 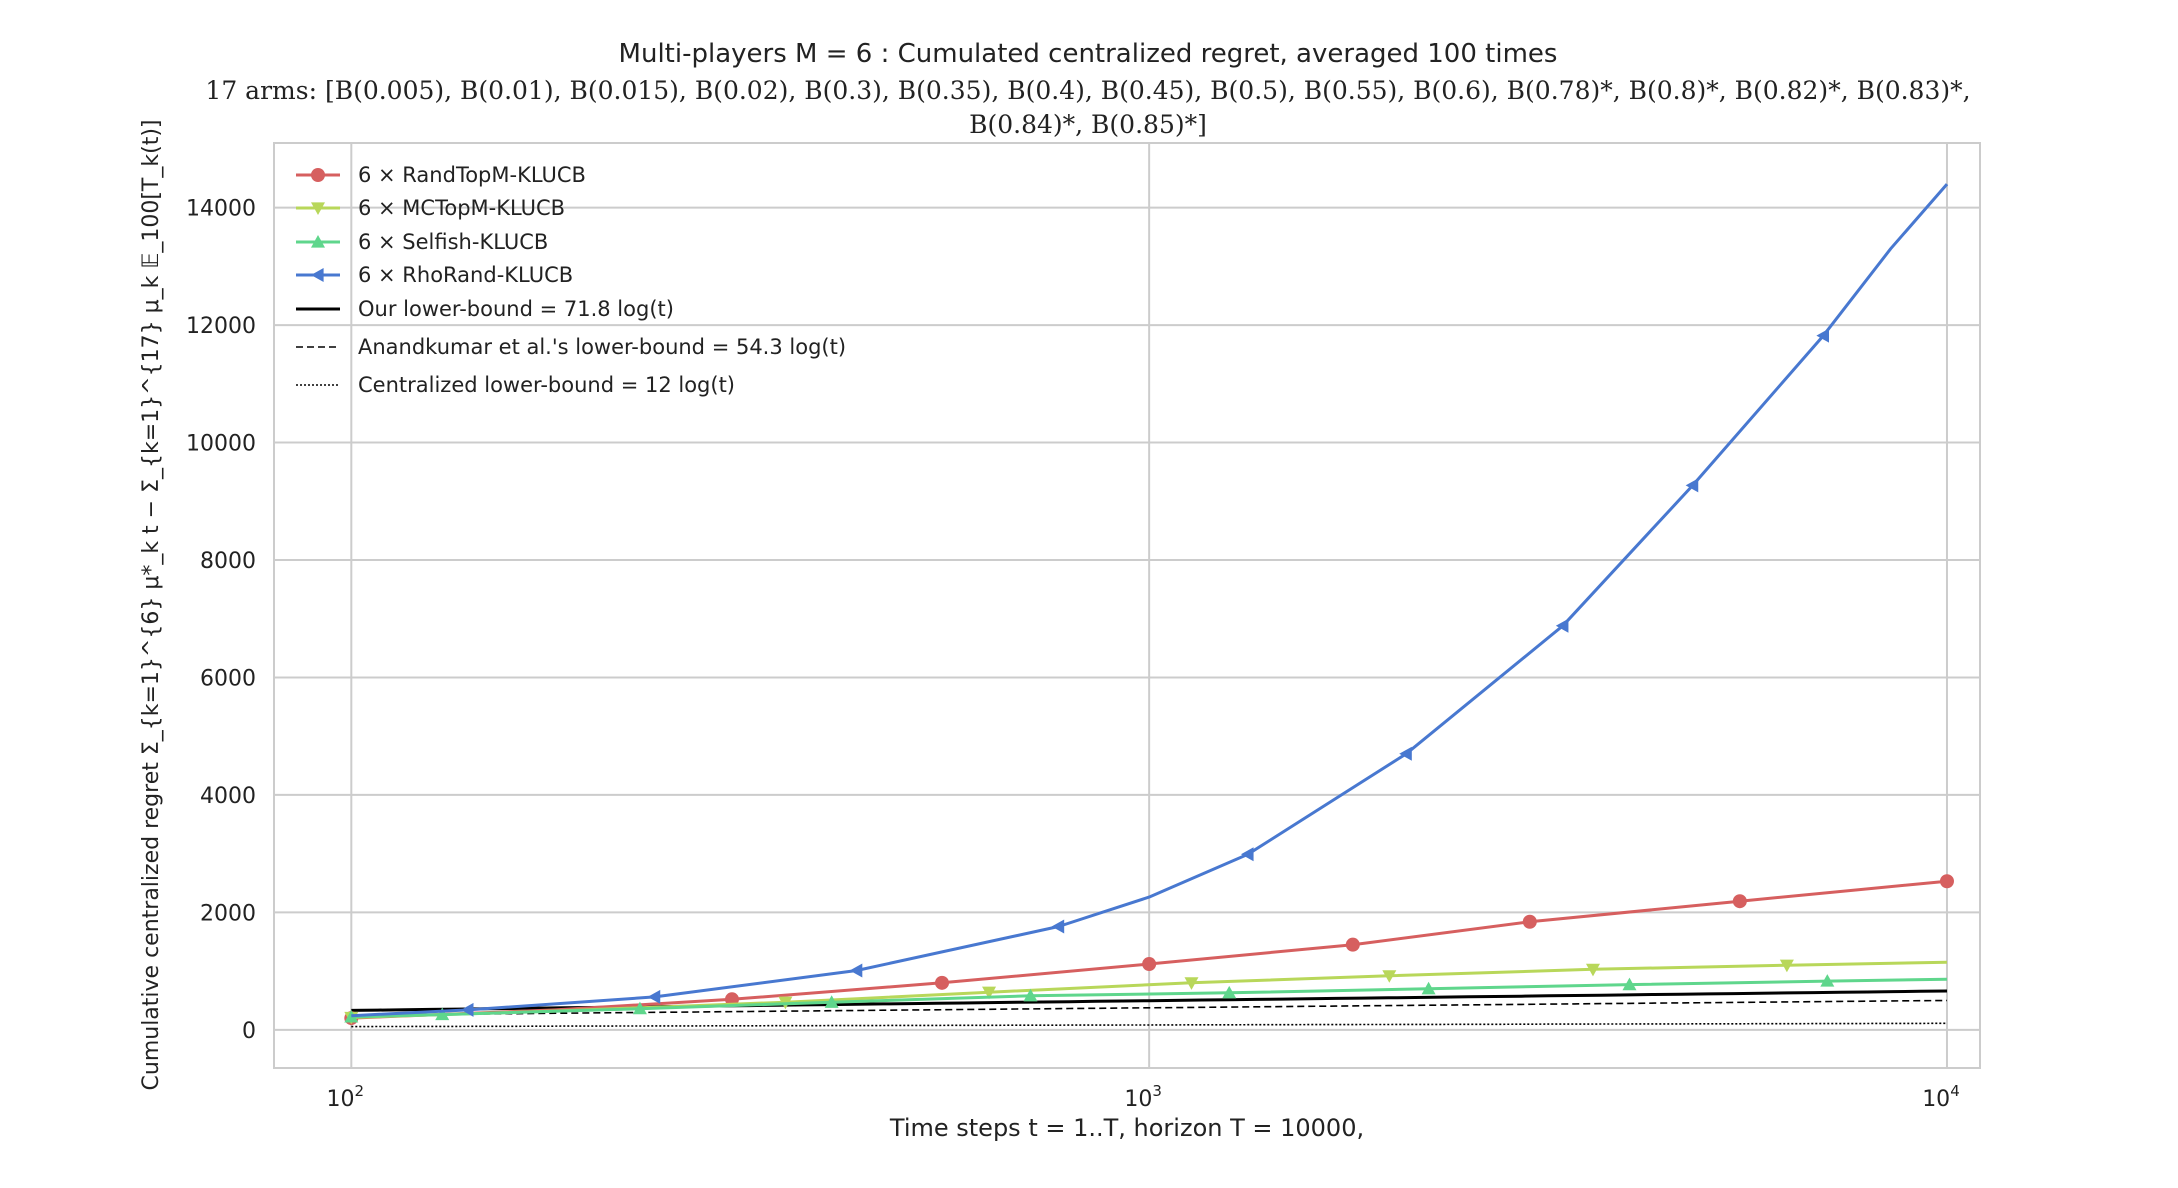 What do you see at coordinates (228, 913) in the screenshot?
I see `y-tick-label: 2000` at bounding box center [228, 913].